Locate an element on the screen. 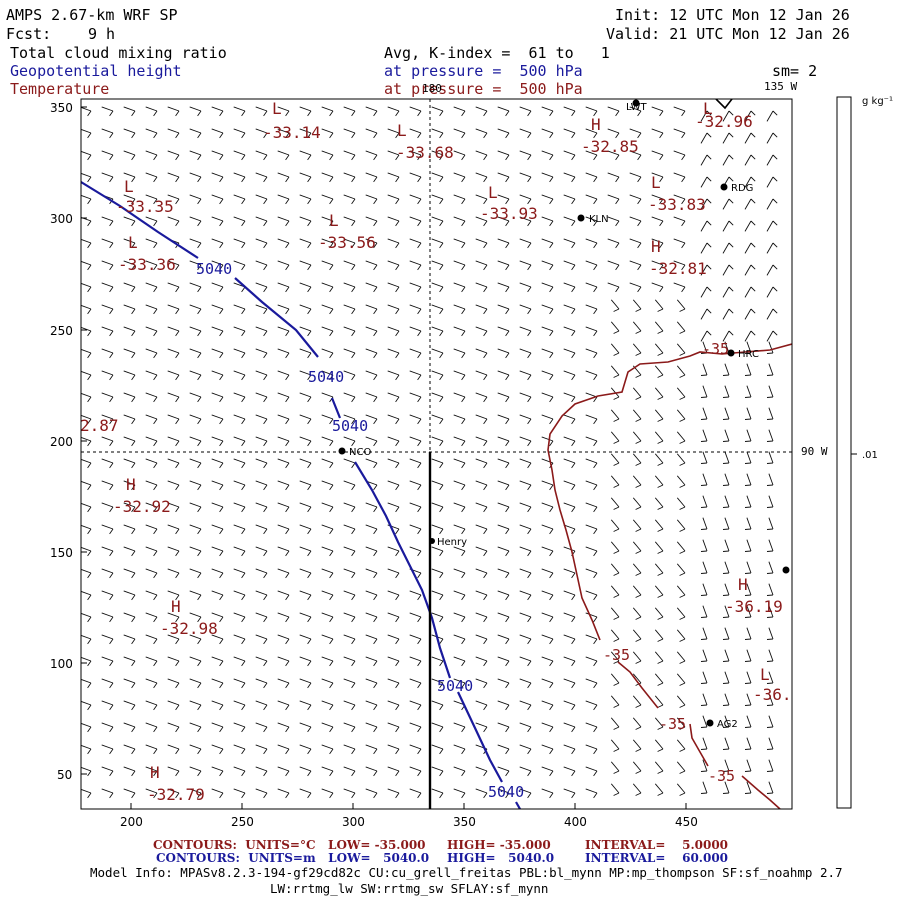  smoothing: sm= 2 is located at coordinates (795, 71).